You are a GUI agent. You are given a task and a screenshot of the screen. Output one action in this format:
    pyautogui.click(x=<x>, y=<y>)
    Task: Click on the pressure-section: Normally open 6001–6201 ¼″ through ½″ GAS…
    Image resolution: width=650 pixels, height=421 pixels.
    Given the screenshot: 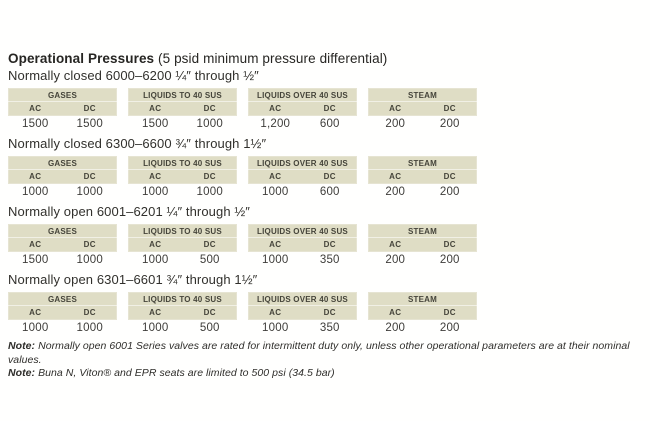 What is the action you would take?
    pyautogui.click(x=326, y=235)
    